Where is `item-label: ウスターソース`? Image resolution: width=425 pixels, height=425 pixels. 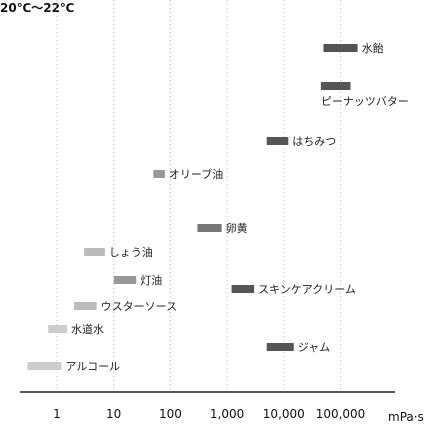 item-label: ウスターソース is located at coordinates (139, 306).